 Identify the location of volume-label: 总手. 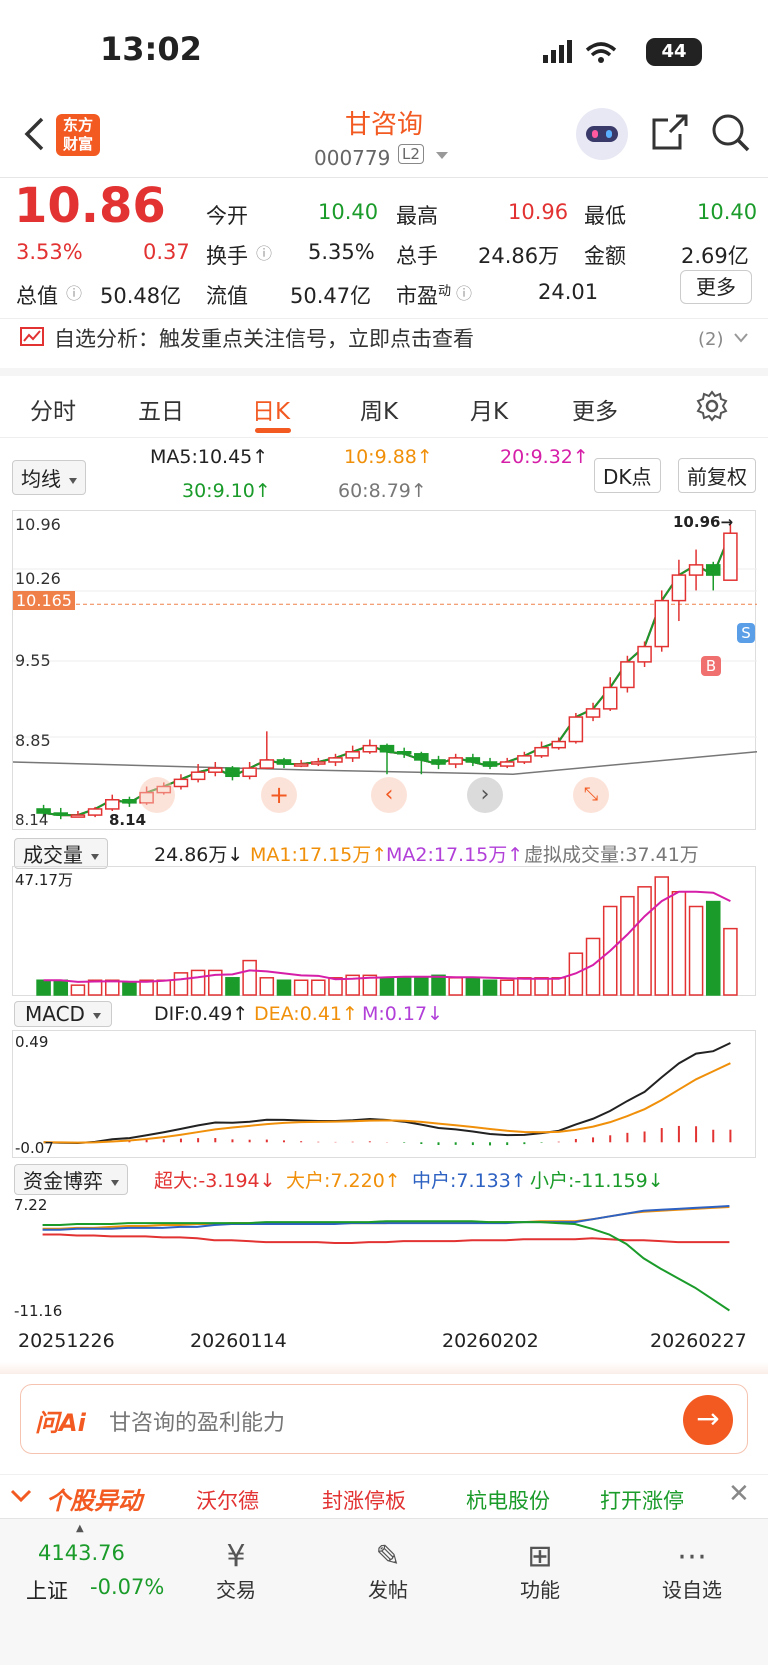
(417, 256).